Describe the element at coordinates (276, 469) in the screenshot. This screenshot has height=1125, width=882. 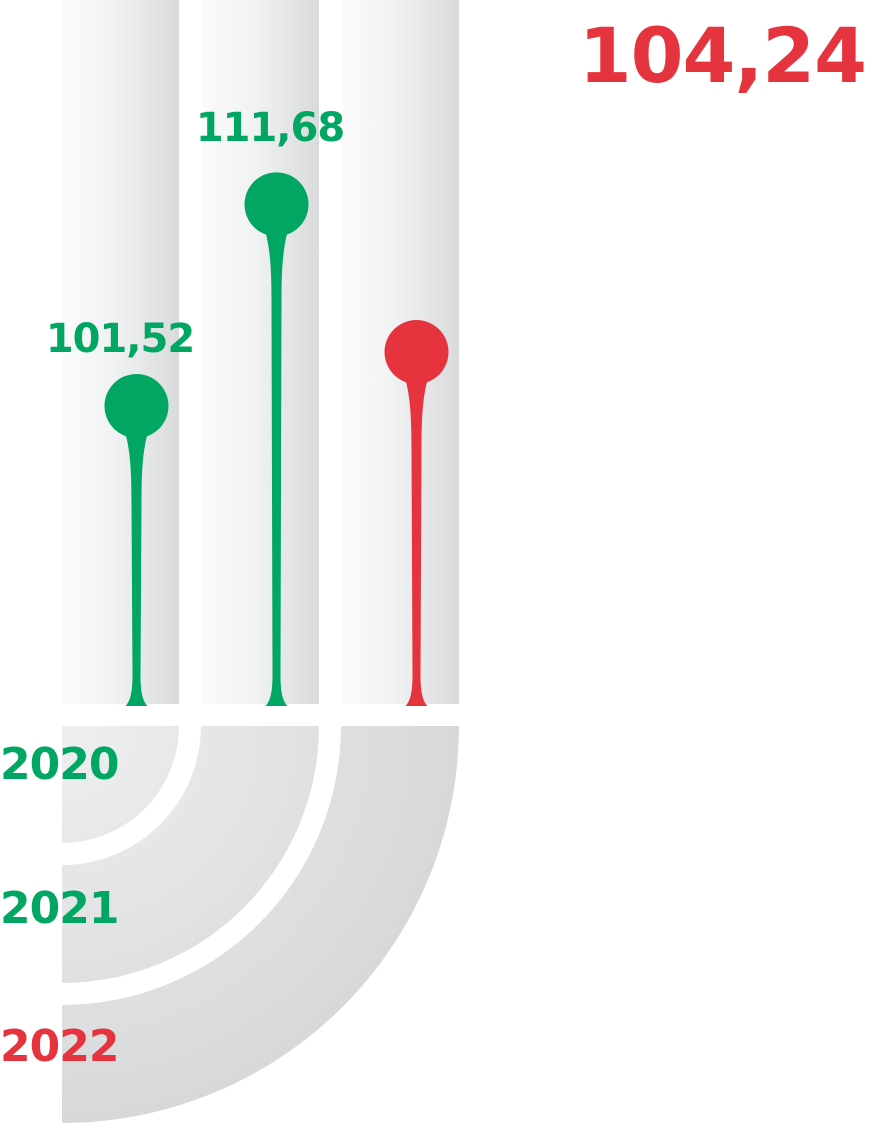
I see `lollipop-stem-2021` at that location.